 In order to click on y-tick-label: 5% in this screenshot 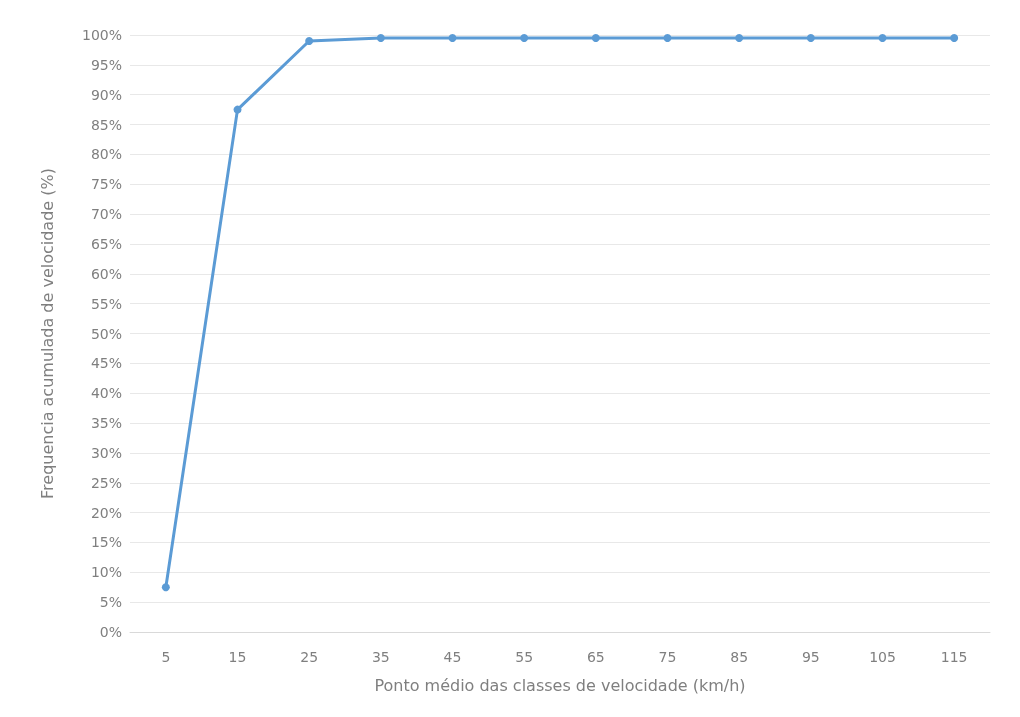, I will do `click(110, 602)`.